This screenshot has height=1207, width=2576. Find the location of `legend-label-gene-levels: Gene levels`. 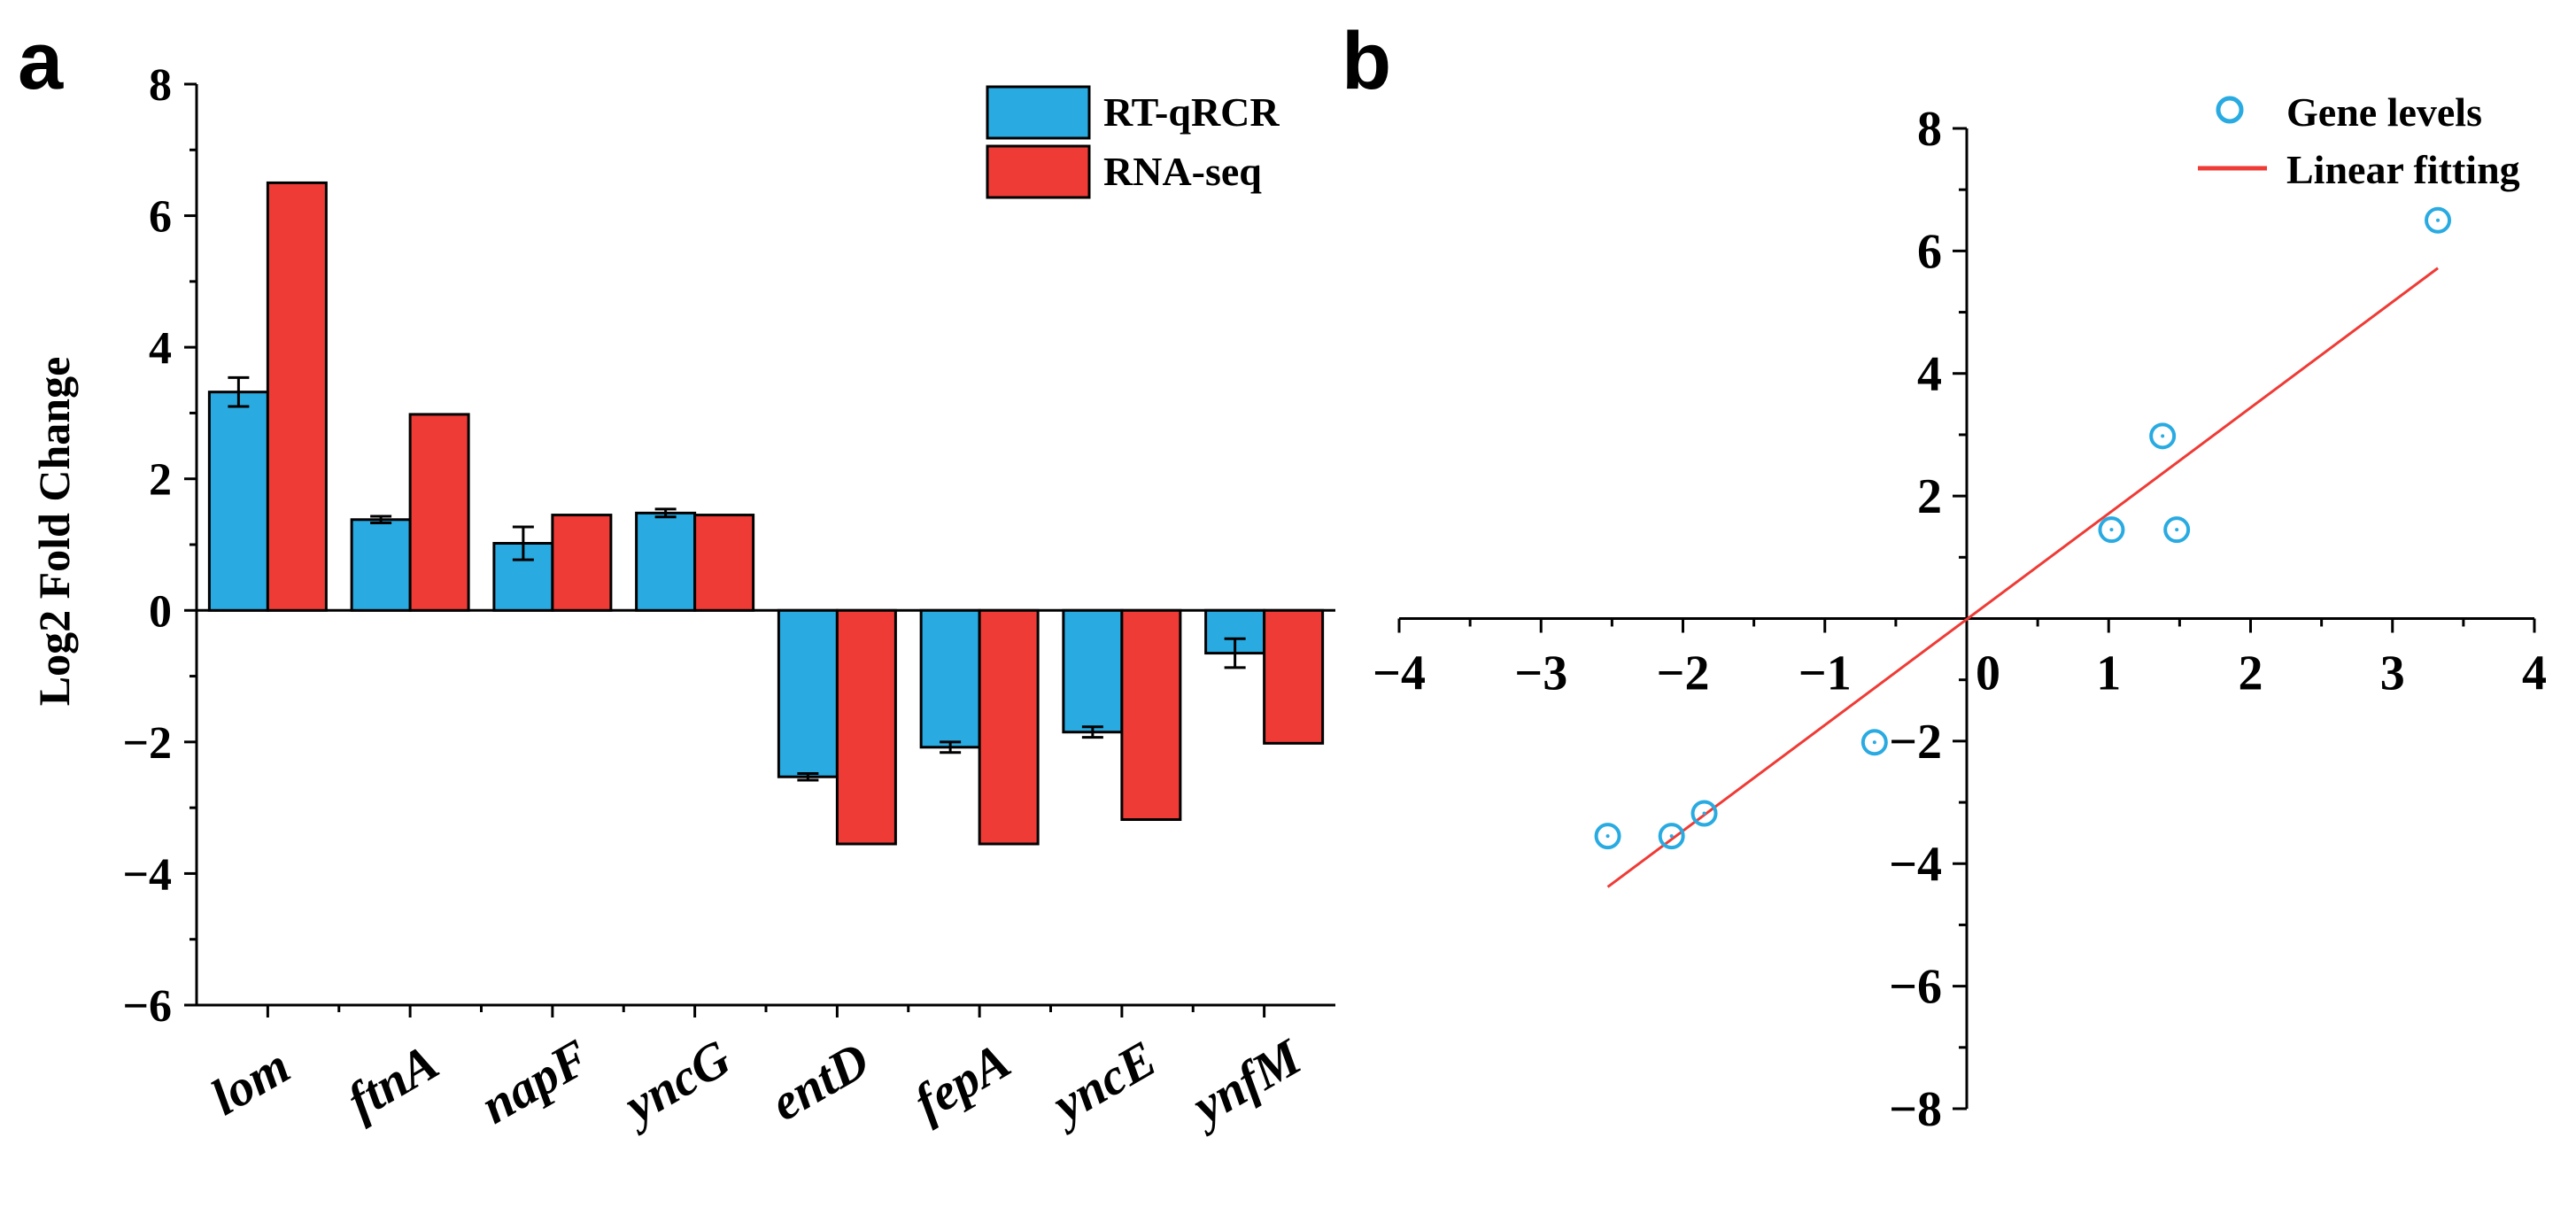

legend-label-gene-levels: Gene levels is located at coordinates (2384, 112).